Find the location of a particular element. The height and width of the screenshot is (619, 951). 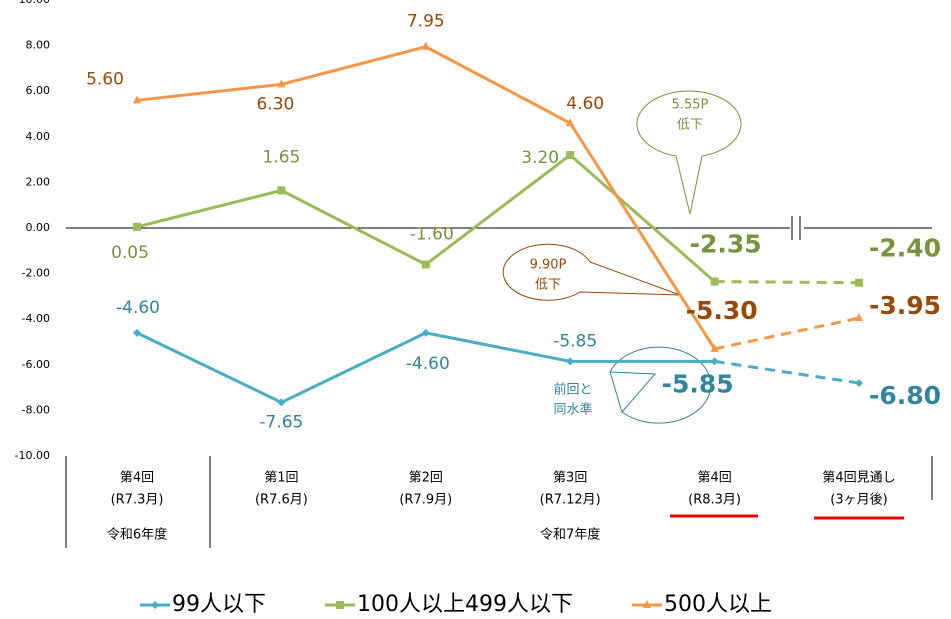

data-label: 1.65 is located at coordinates (281, 157).